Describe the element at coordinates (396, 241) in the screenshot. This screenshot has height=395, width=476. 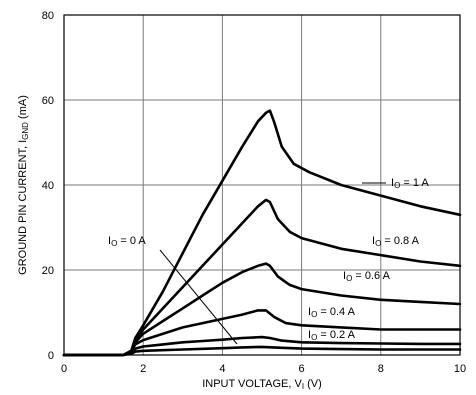
I see `series-label-1: IO = 0.8 A` at that location.